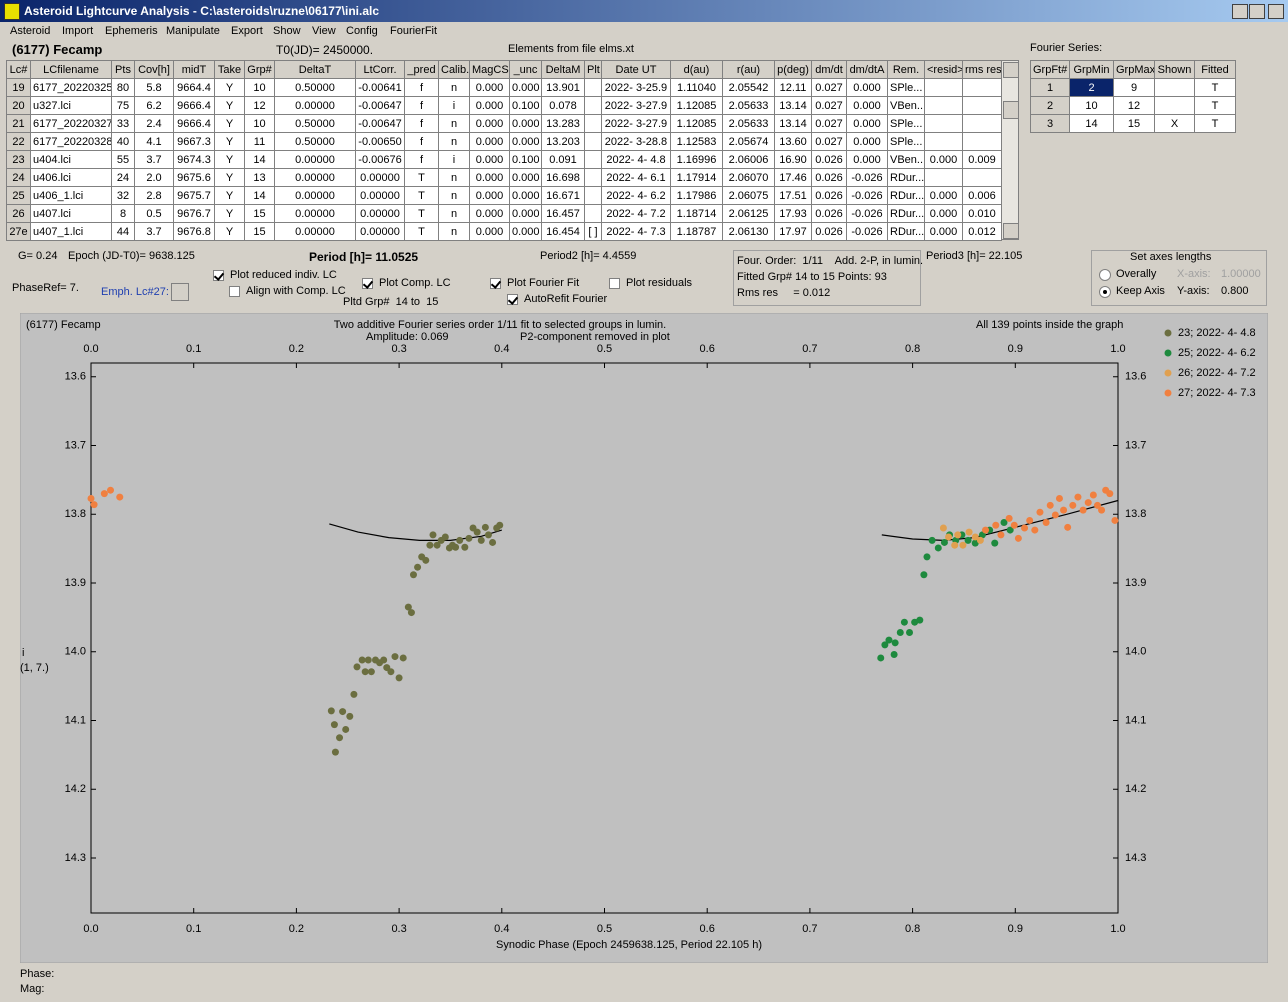 Image resolution: width=1288 pixels, height=1002 pixels. What do you see at coordinates (793, 123) in the screenshot?
I see `table-cell: 13.14` at bounding box center [793, 123].